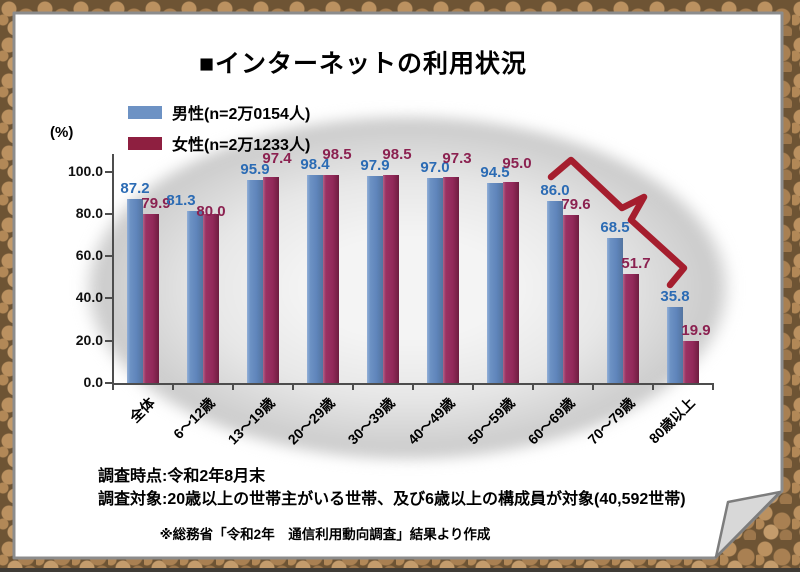 The height and width of the screenshot is (572, 800). What do you see at coordinates (375, 166) in the screenshot?
I see `bar-value-label-male-4: 97.9` at bounding box center [375, 166].